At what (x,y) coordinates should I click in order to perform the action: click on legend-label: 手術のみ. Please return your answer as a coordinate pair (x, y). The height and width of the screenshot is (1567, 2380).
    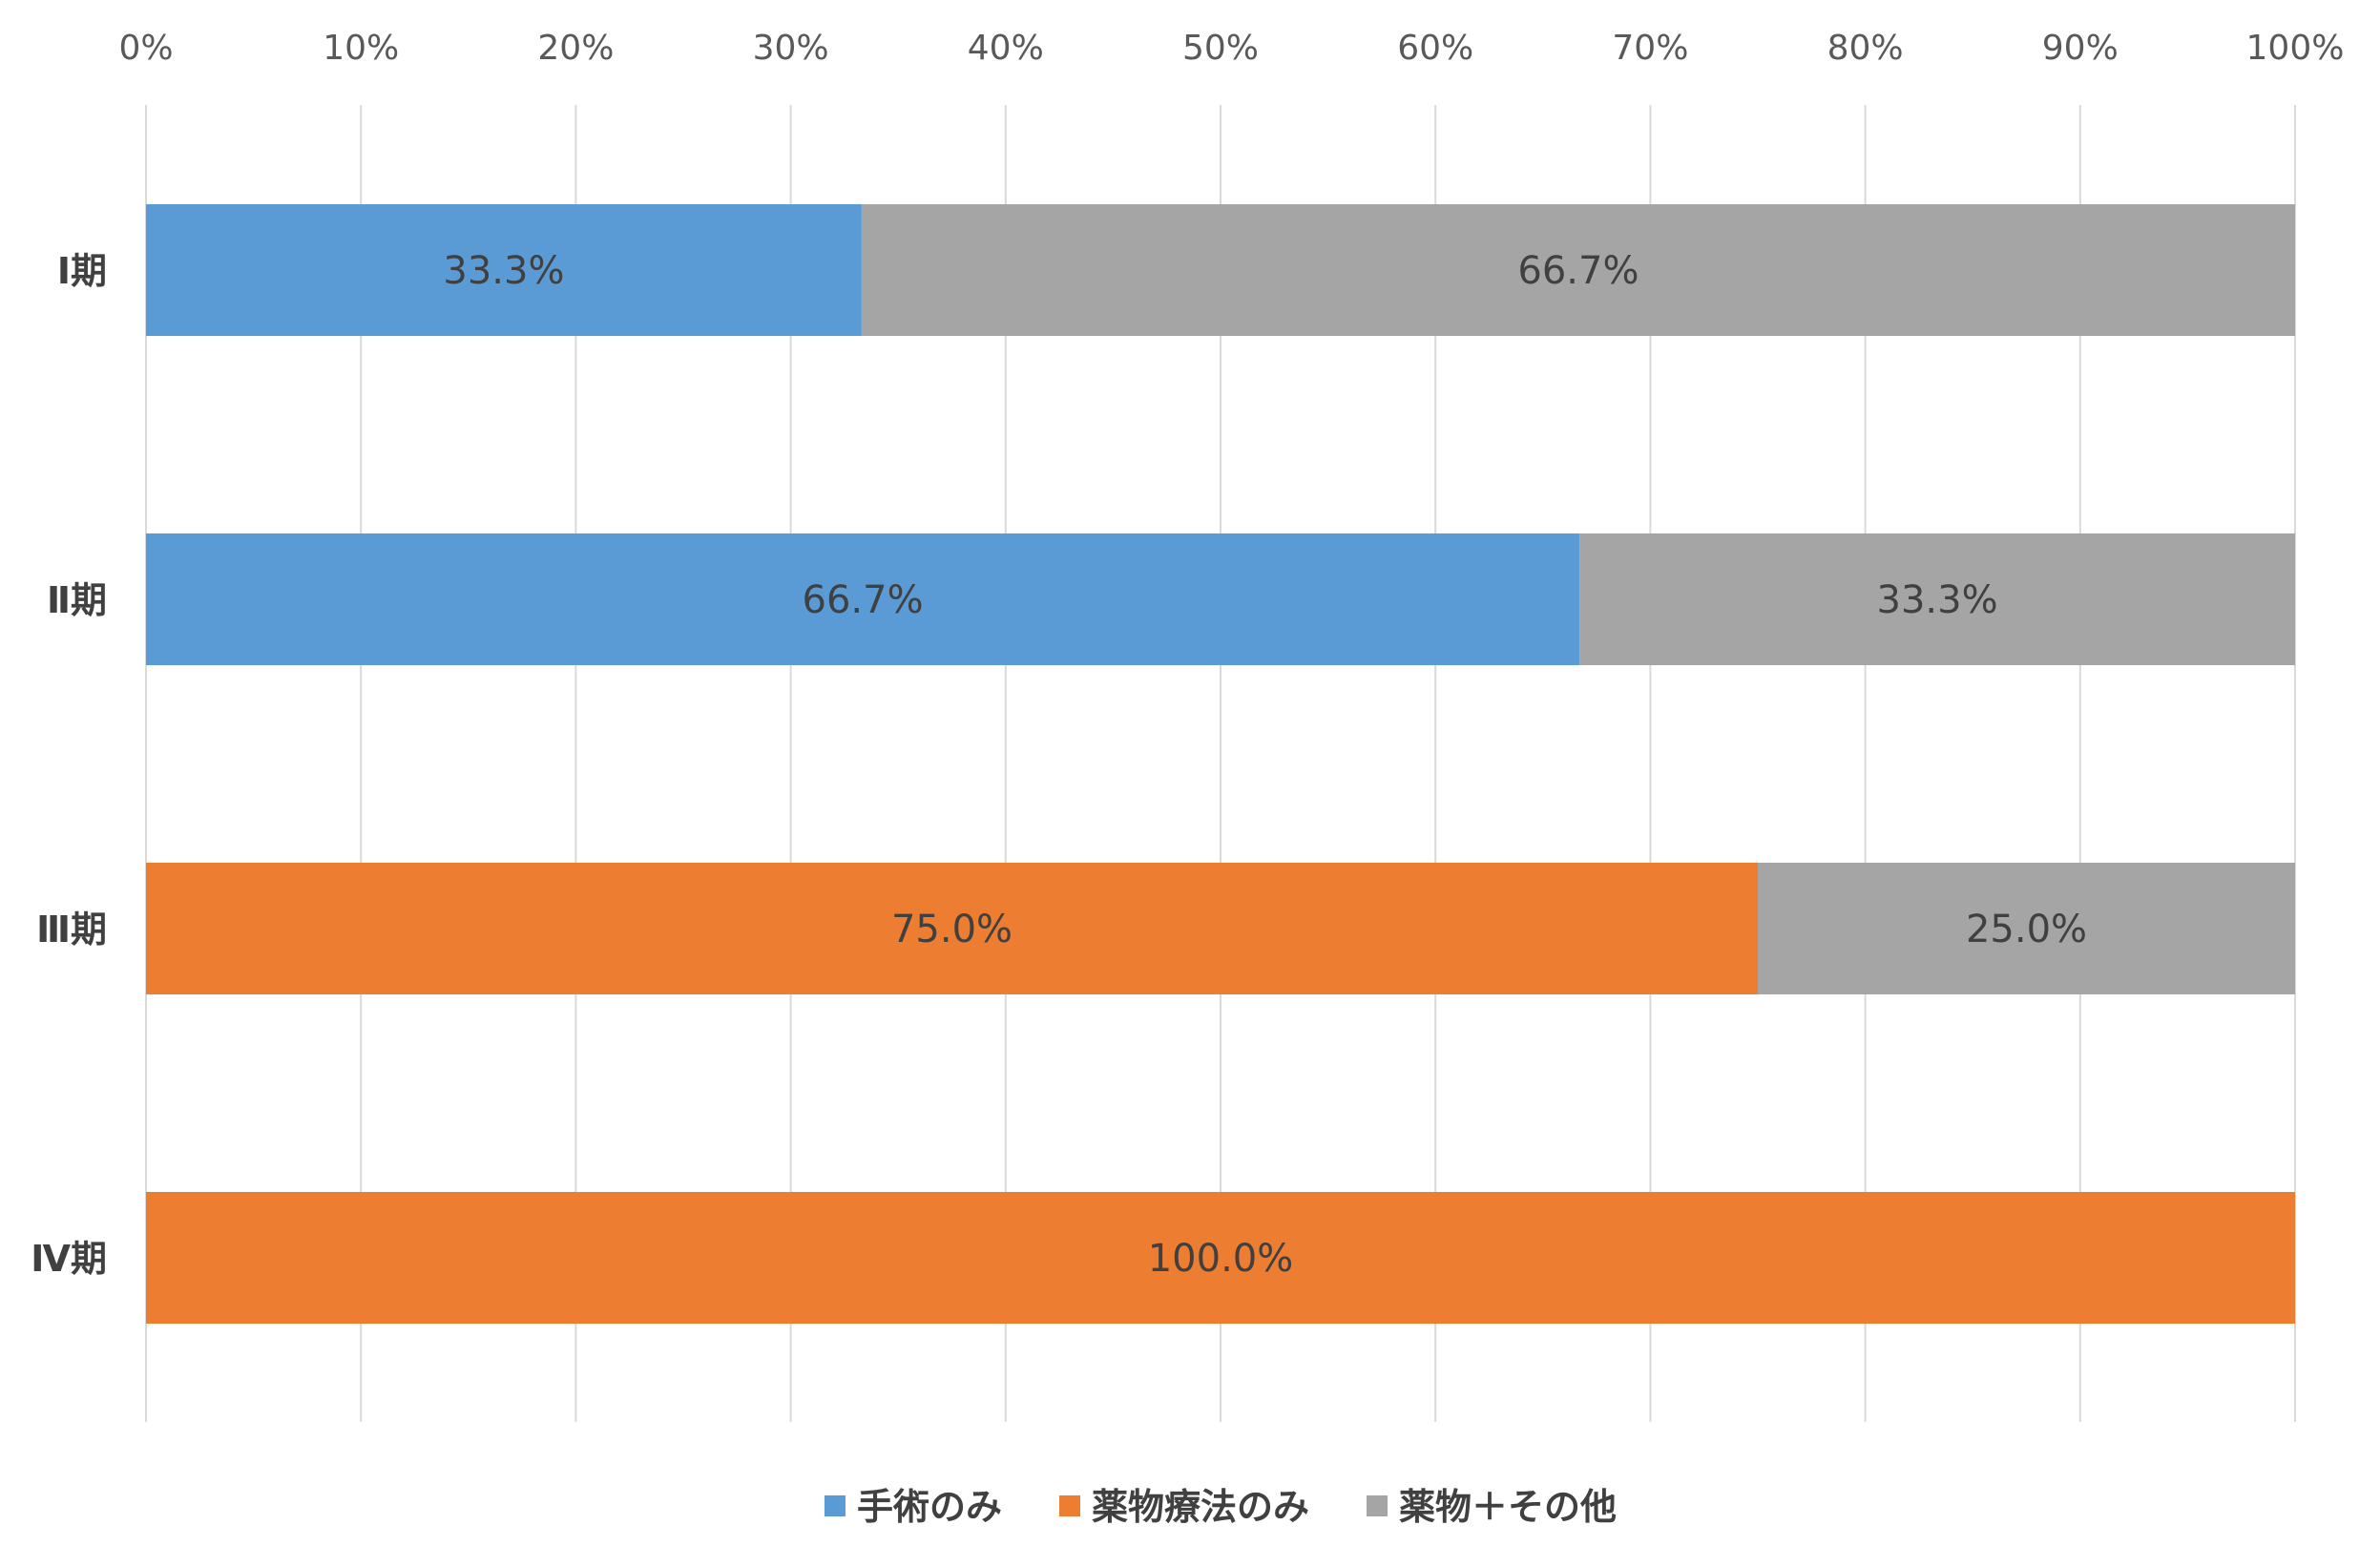
    Looking at the image, I should click on (930, 1507).